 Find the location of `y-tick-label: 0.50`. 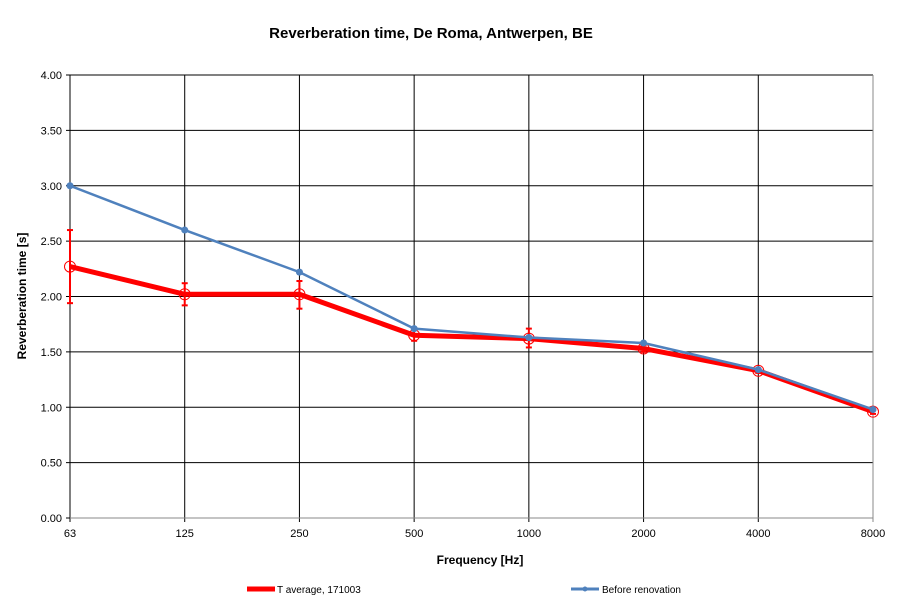

y-tick-label: 0.50 is located at coordinates (51, 464).